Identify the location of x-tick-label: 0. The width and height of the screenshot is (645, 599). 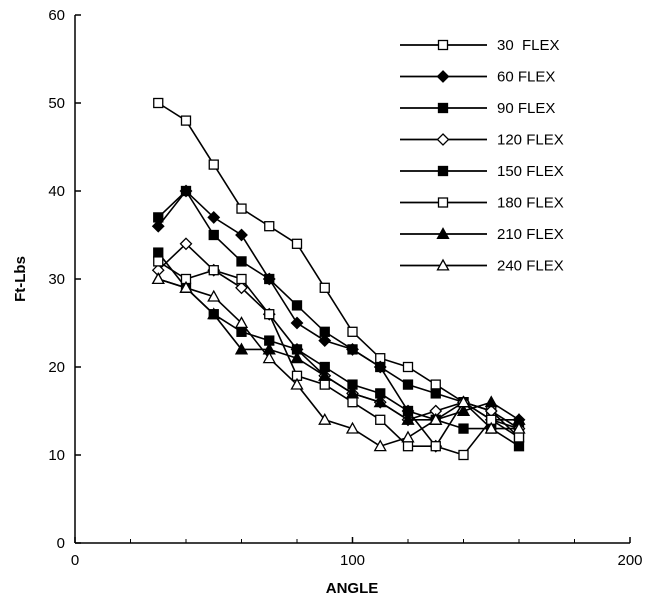
(75, 560).